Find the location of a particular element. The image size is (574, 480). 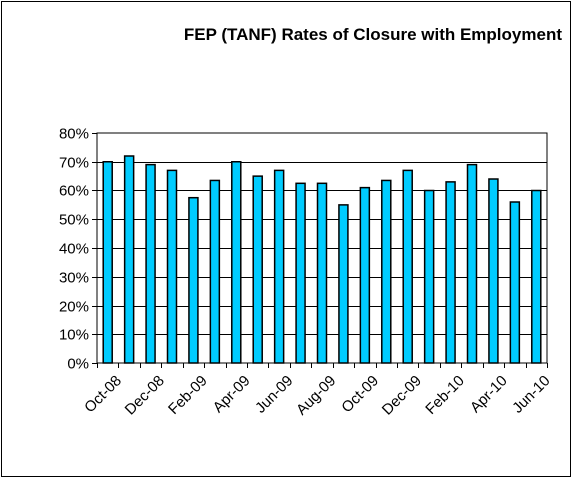

y-tick-label: 20% is located at coordinates (74, 307).